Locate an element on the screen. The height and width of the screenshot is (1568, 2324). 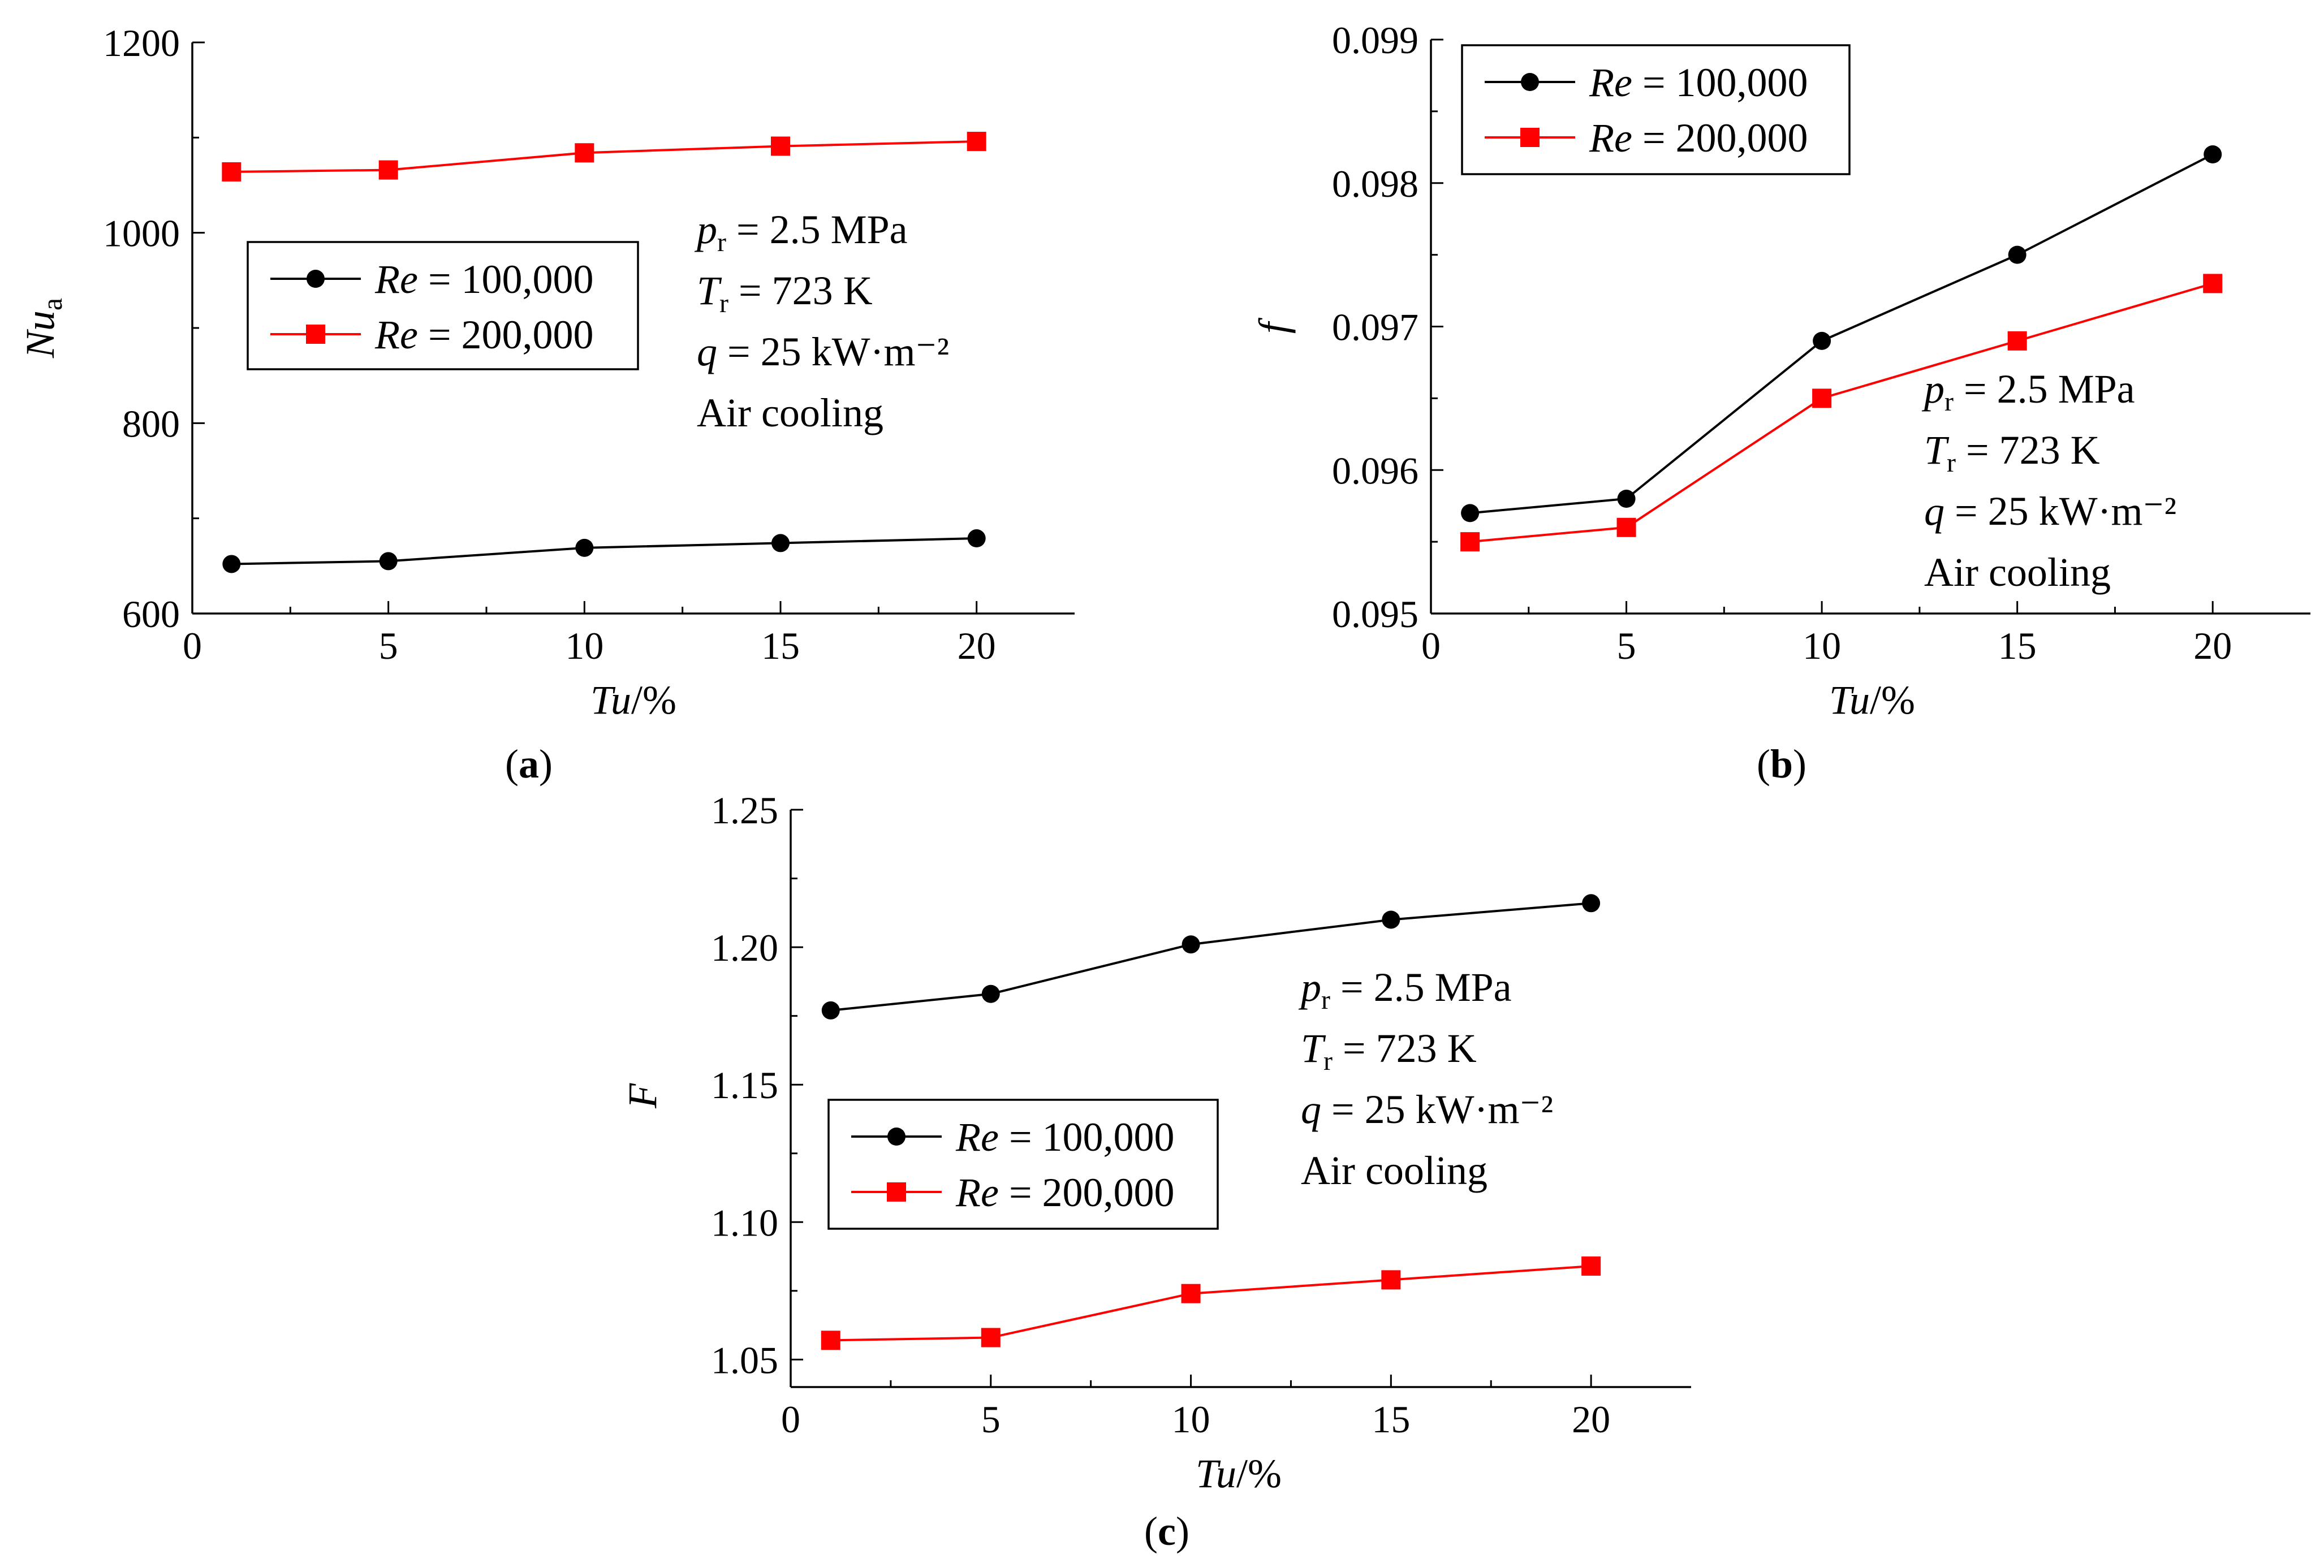
panel-caption: (c) is located at coordinates (1166, 1531).